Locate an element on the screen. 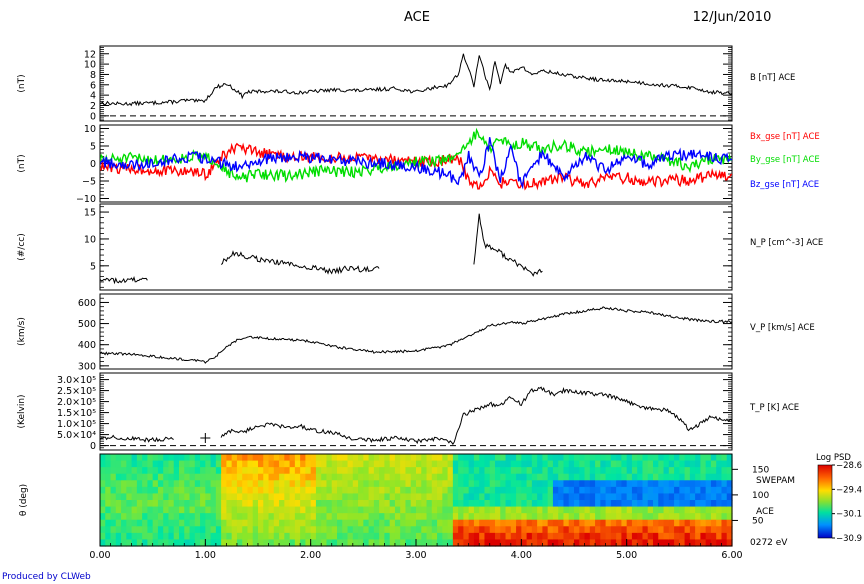  ytick-label: 50 is located at coordinates (758, 521).